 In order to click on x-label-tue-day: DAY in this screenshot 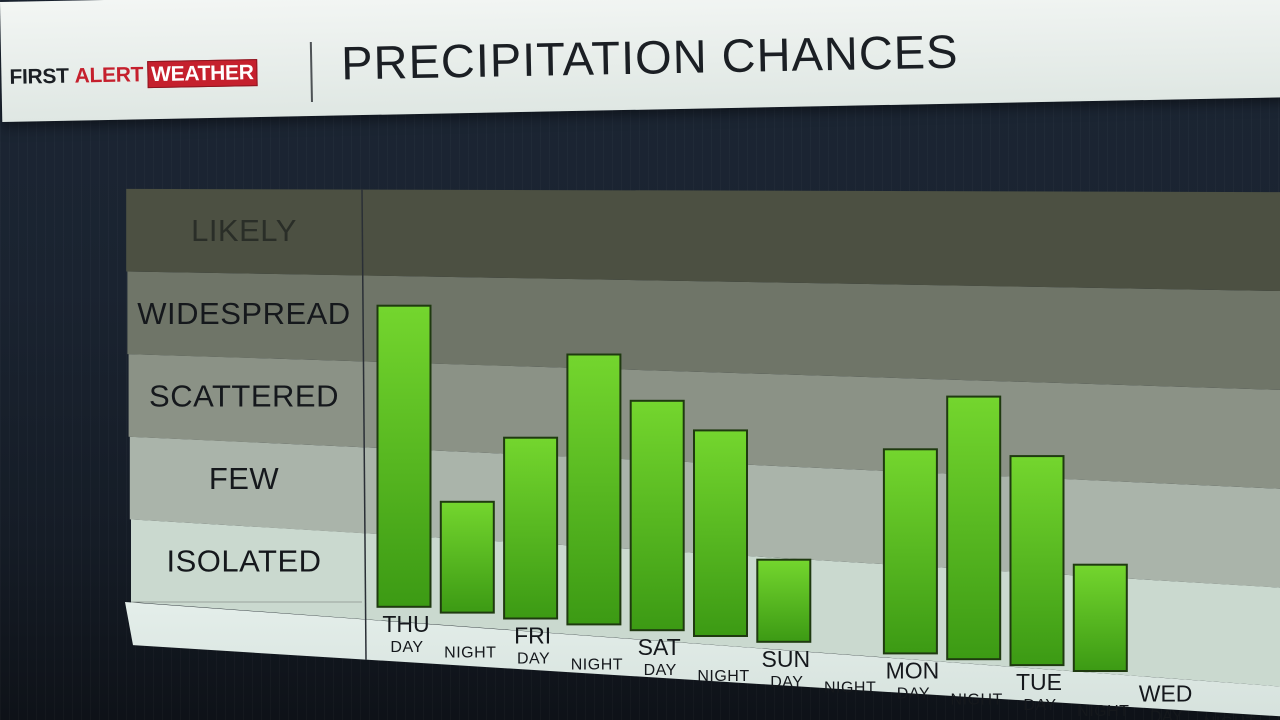, I will do `click(1039, 705)`.